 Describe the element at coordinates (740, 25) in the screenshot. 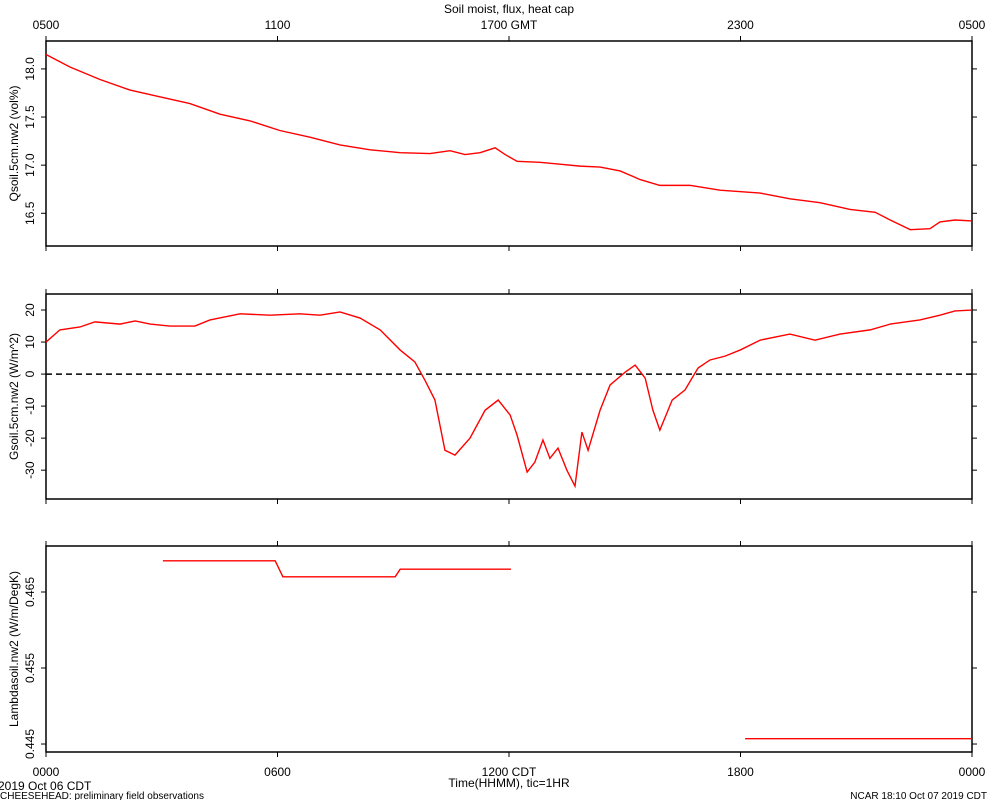

I see `x2-tick-label: 2300` at that location.